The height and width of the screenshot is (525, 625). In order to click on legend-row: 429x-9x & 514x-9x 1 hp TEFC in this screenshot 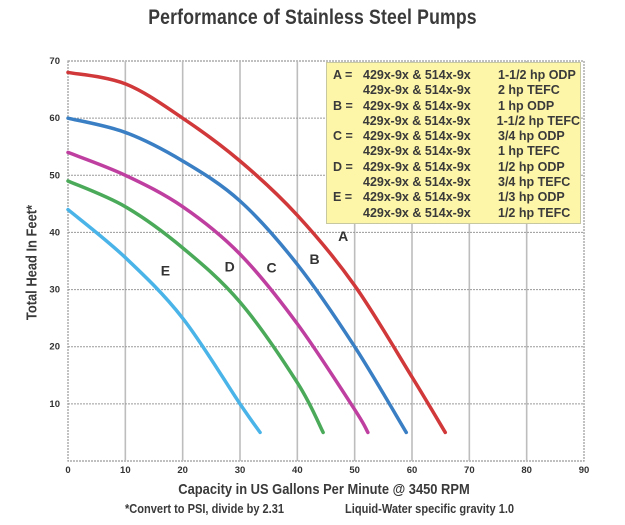, I will do `click(456, 151)`.